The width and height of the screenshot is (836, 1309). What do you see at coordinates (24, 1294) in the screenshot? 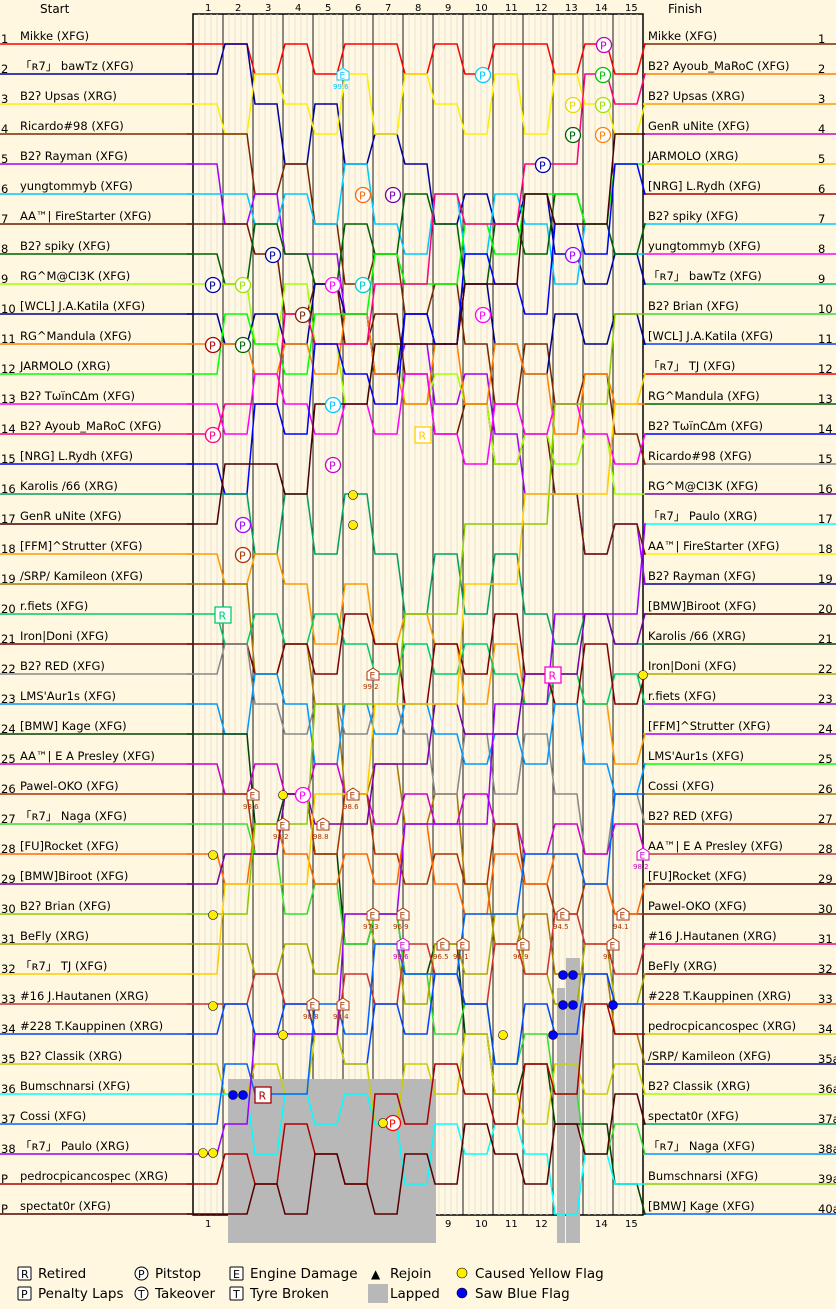
I see `legend-symbol-letter: P` at bounding box center [24, 1294].